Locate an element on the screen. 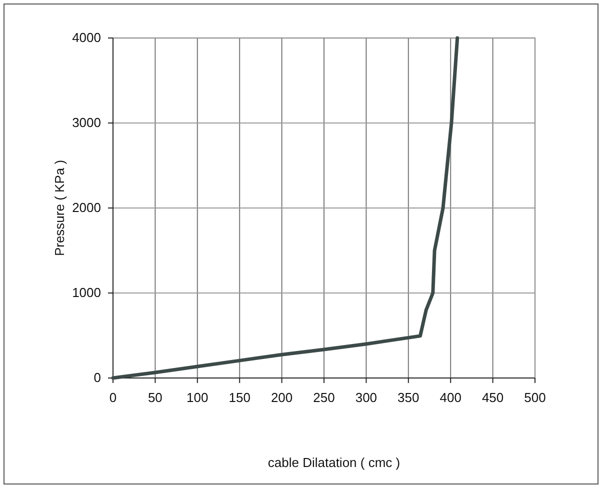 The image size is (602, 488). x-tick-label: 0 is located at coordinates (113, 397).